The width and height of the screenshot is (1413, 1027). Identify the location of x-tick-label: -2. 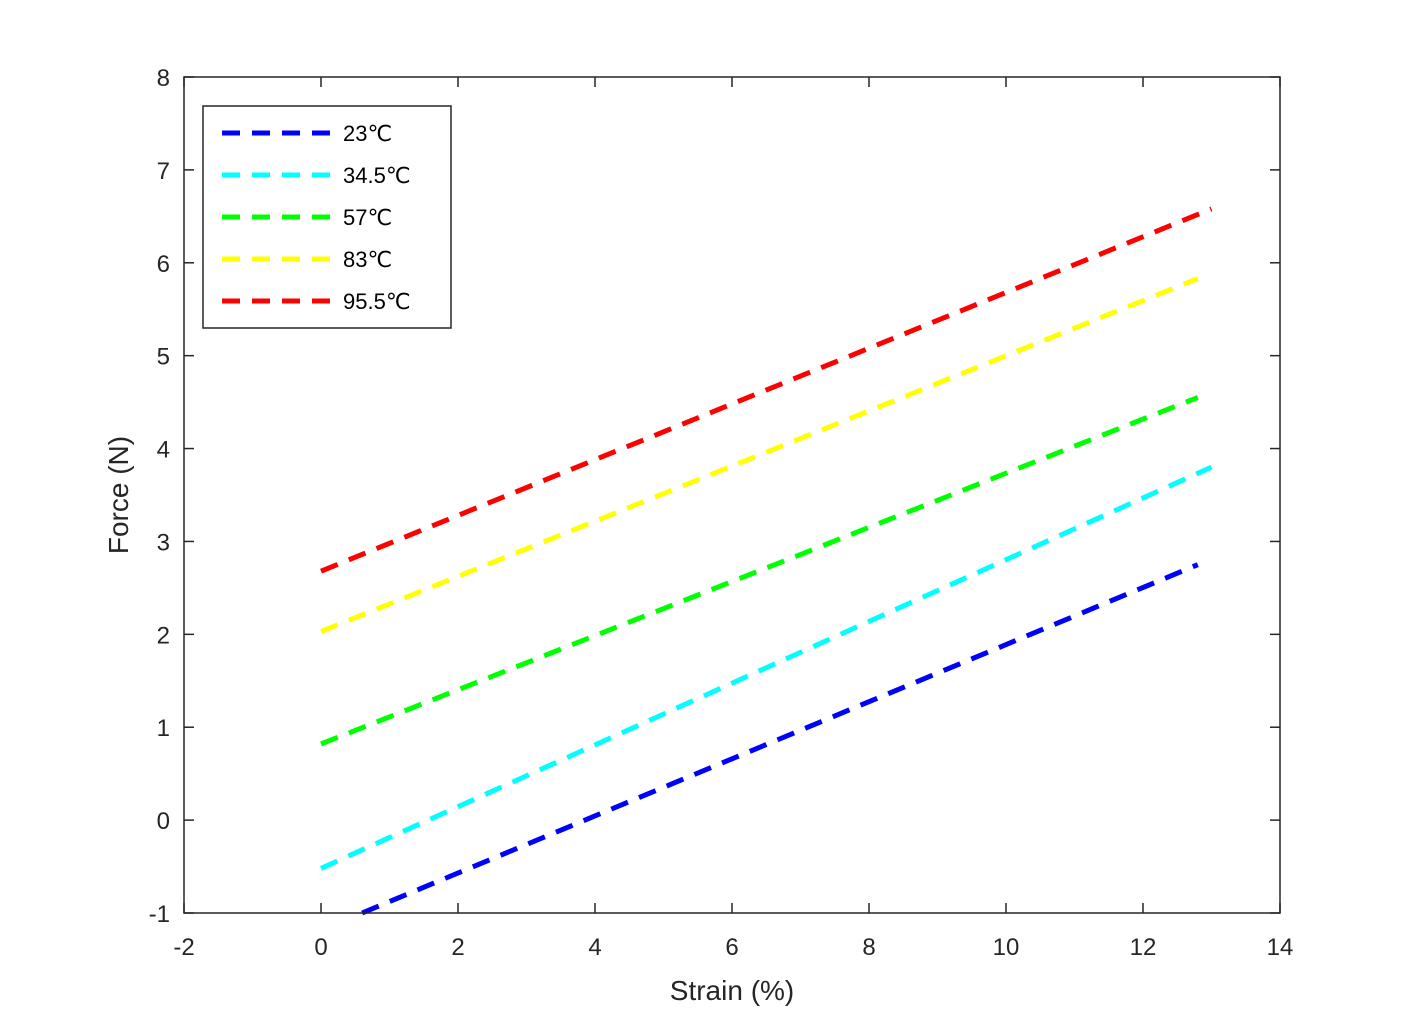
(183, 947).